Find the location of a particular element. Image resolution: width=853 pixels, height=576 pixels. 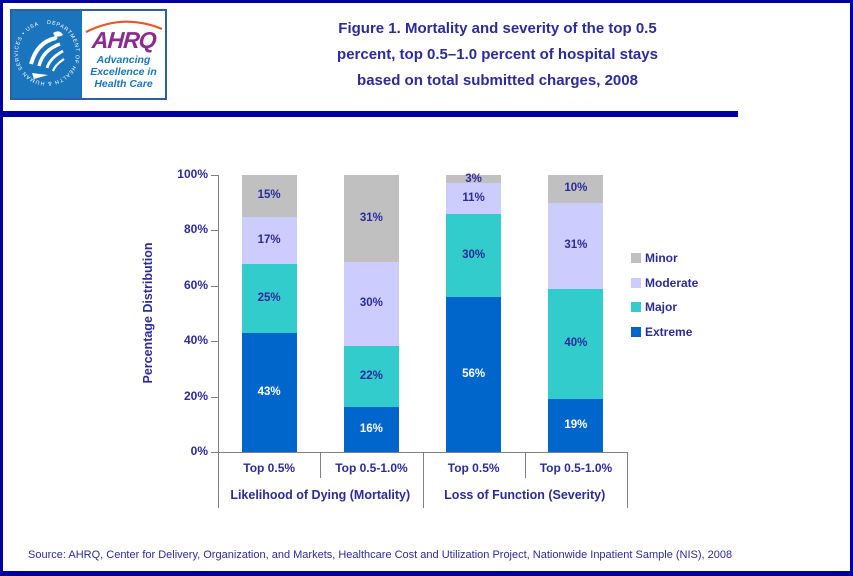

bar-segment-moderate: 17% is located at coordinates (269, 240).